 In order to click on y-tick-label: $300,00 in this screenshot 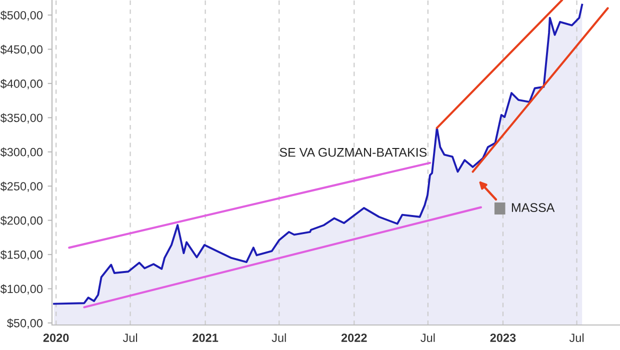, I will do `click(21, 152)`.